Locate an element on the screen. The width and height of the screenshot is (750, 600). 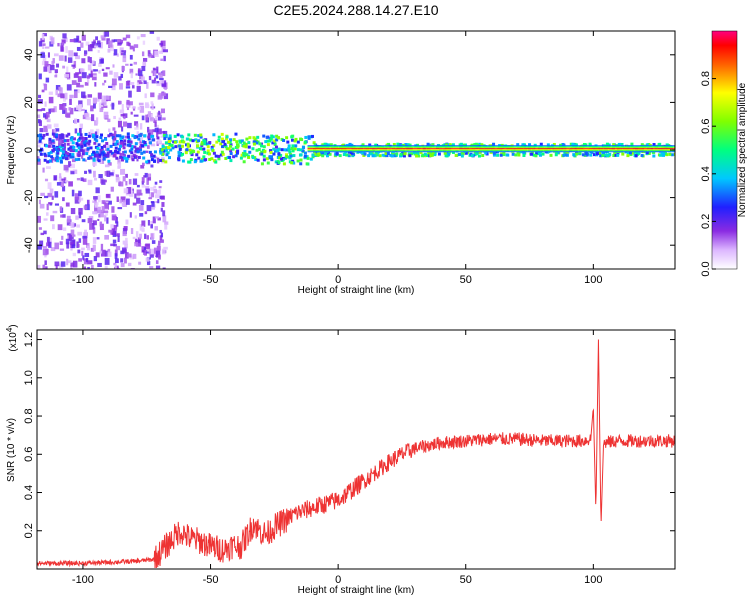
chart-title: C2E5.2024.288.14.27.E10 is located at coordinates (355, 10).